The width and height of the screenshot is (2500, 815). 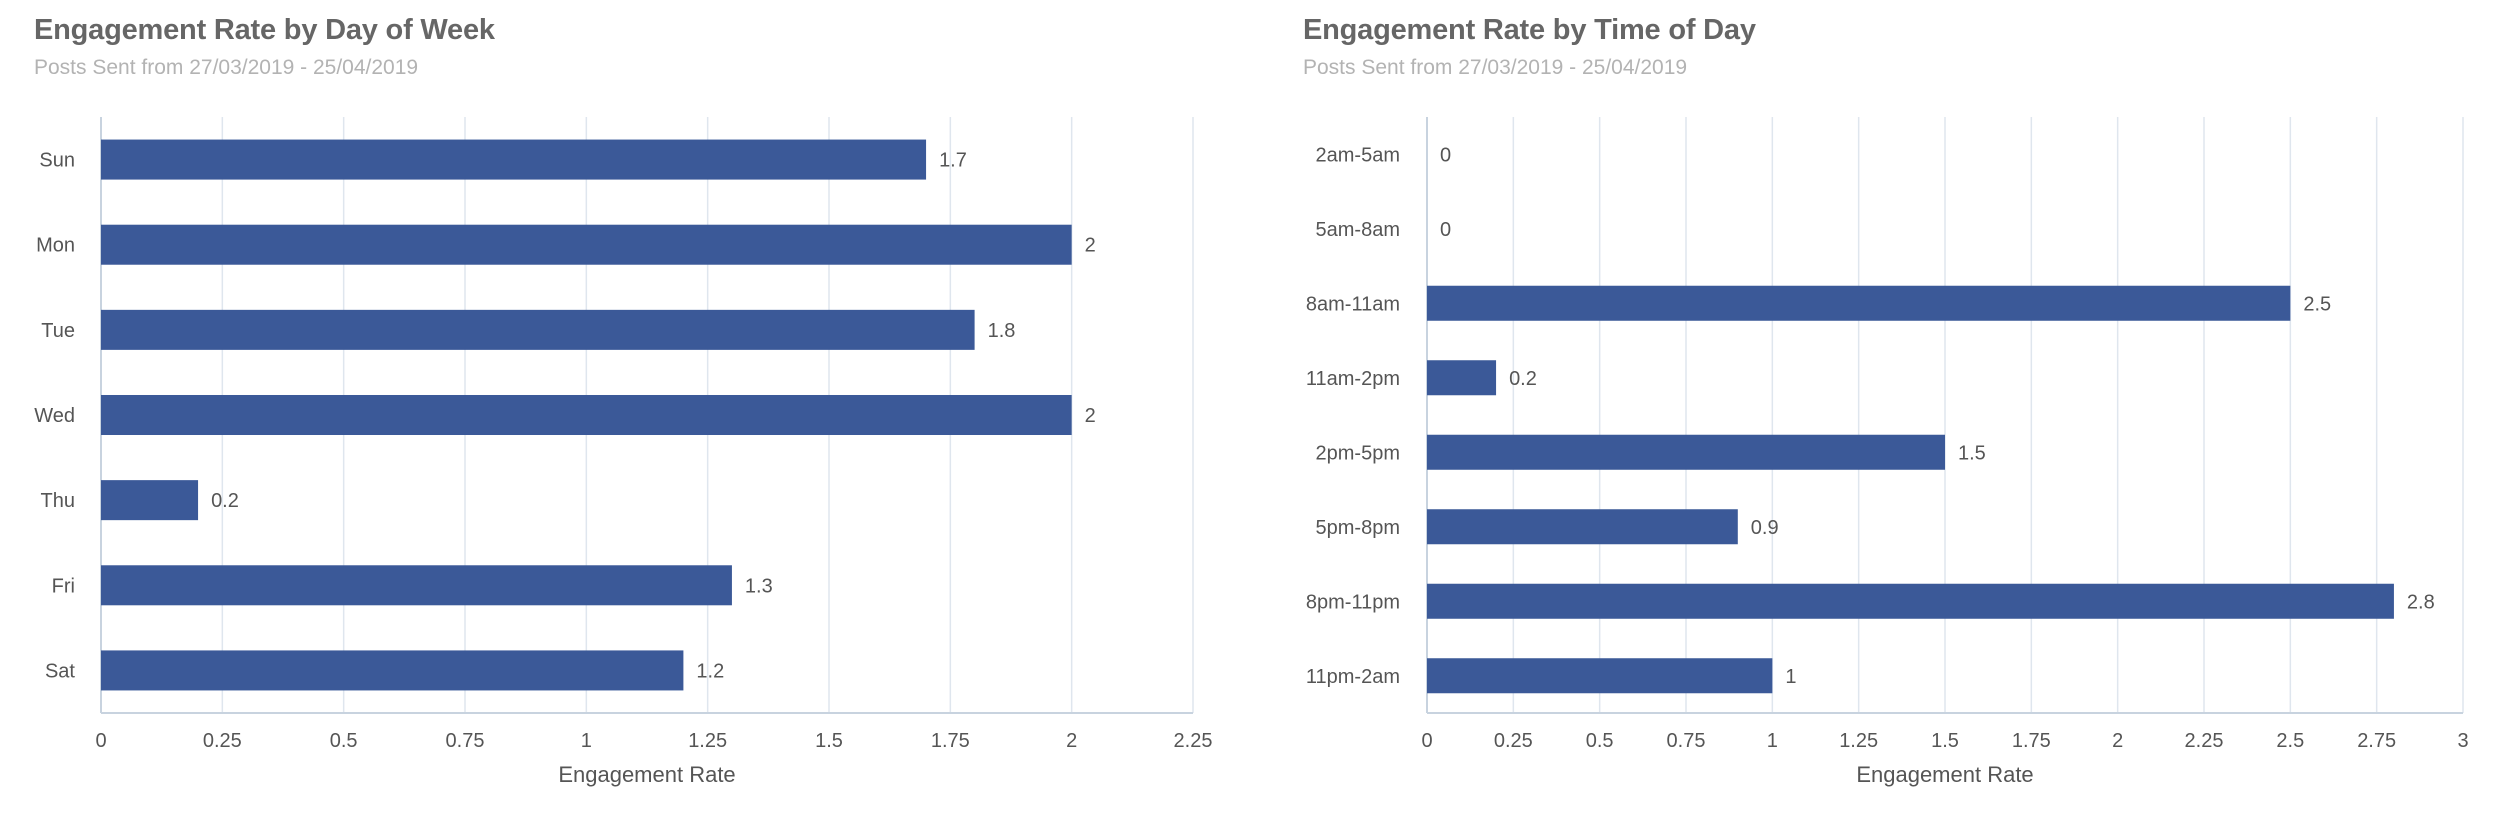 What do you see at coordinates (2421, 602) in the screenshot?
I see `data-label: 2.8` at bounding box center [2421, 602].